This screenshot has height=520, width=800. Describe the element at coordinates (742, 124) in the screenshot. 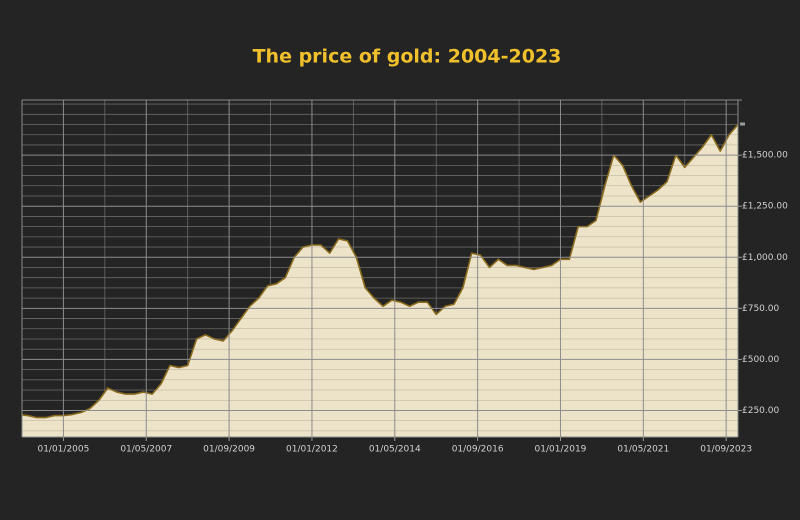

I see `corner-marker` at that location.